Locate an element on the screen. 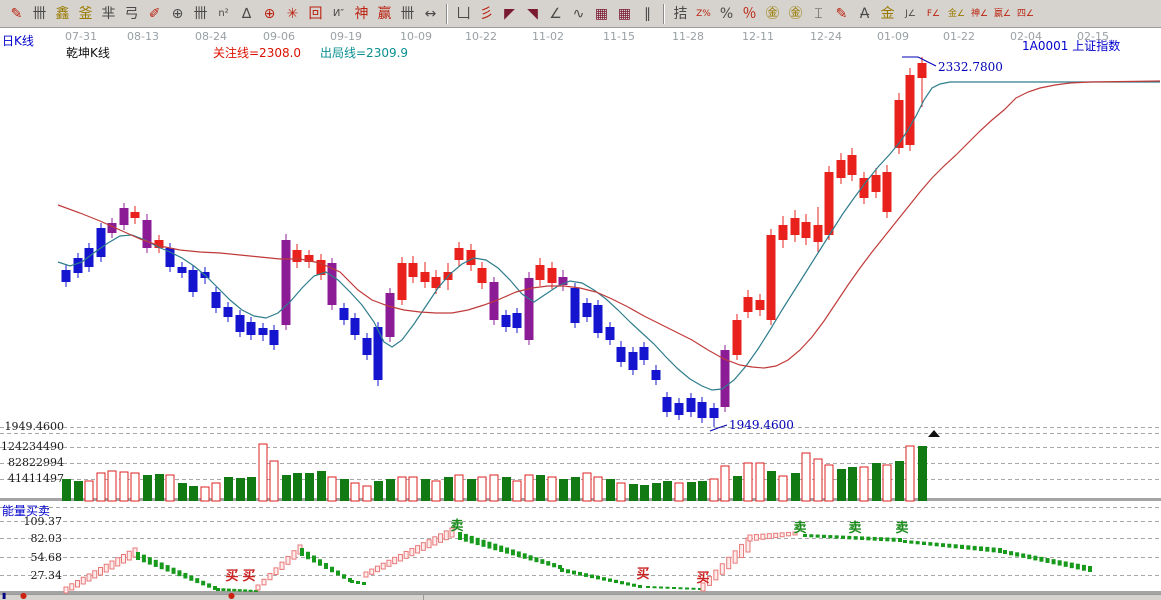 Image resolution: width=1161 pixels, height=600 pixels. period-label: 日K线 is located at coordinates (18, 41).